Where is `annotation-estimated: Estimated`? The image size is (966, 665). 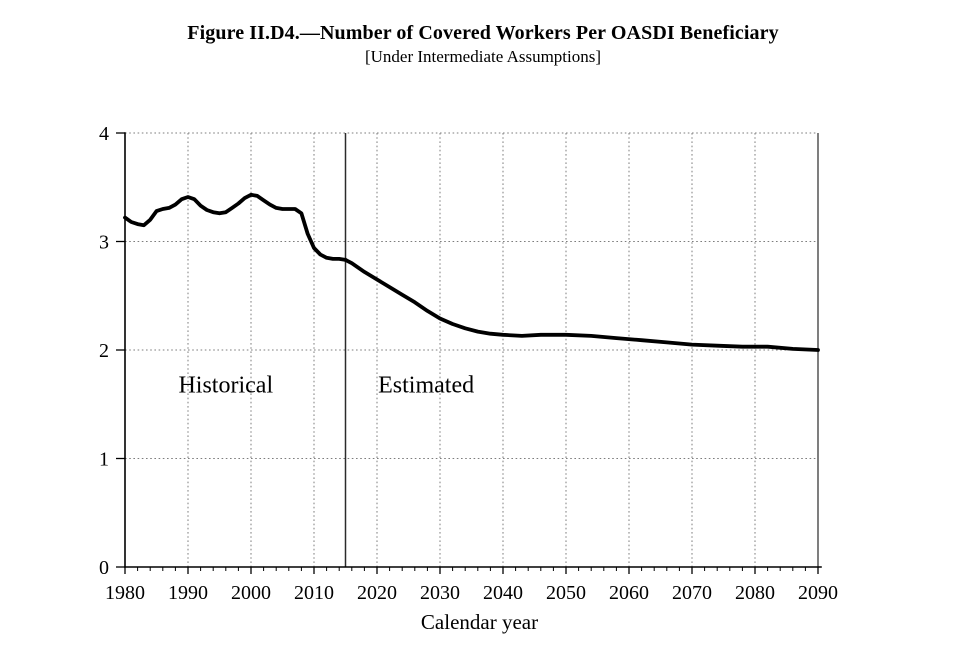 annotation-estimated: Estimated is located at coordinates (426, 386).